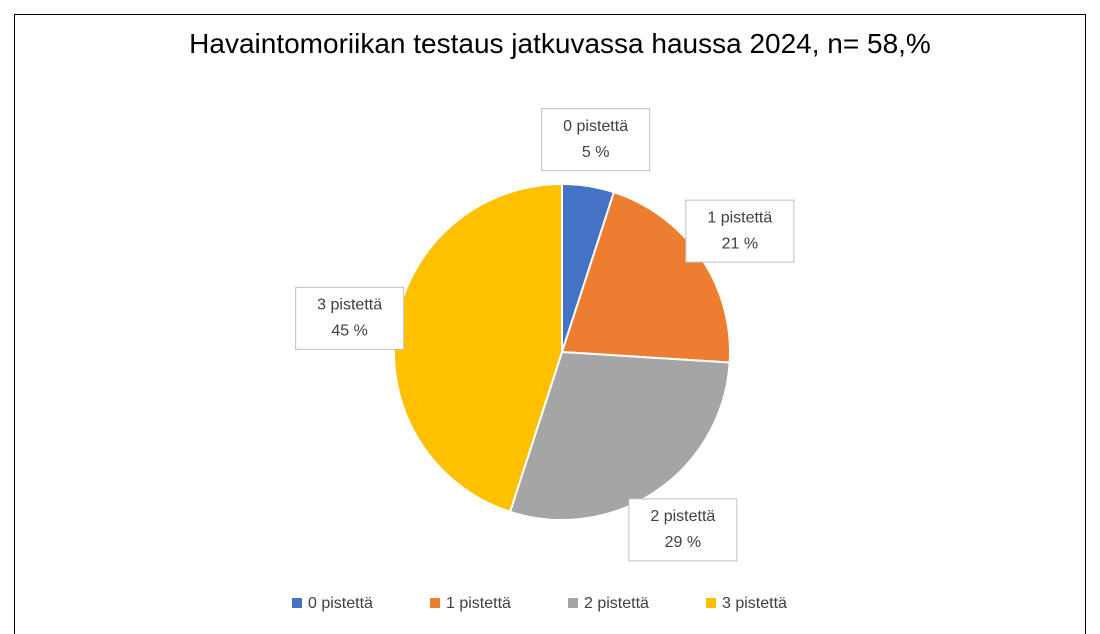  Describe the element at coordinates (619, 435) in the screenshot. I see `pie-slice` at that location.